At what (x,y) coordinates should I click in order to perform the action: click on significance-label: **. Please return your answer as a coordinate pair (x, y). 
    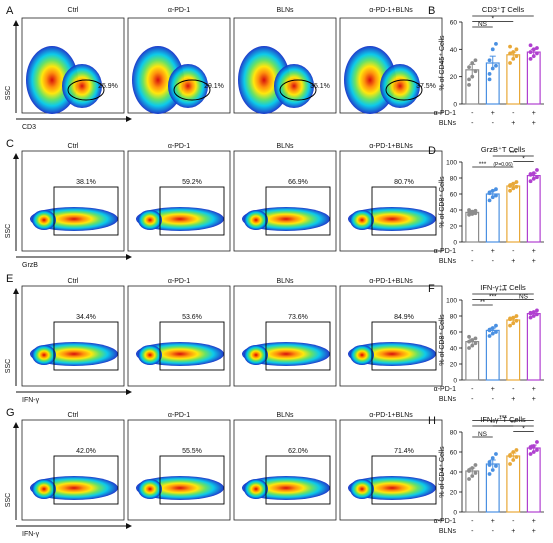
    Looking at the image, I should click on (483, 302).